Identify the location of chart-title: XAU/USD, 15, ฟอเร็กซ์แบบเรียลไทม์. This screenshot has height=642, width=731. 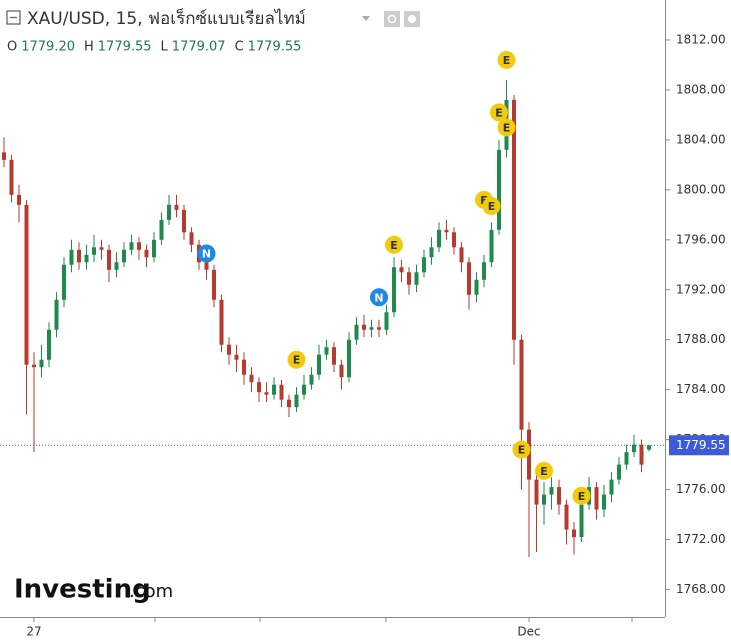
(166, 18).